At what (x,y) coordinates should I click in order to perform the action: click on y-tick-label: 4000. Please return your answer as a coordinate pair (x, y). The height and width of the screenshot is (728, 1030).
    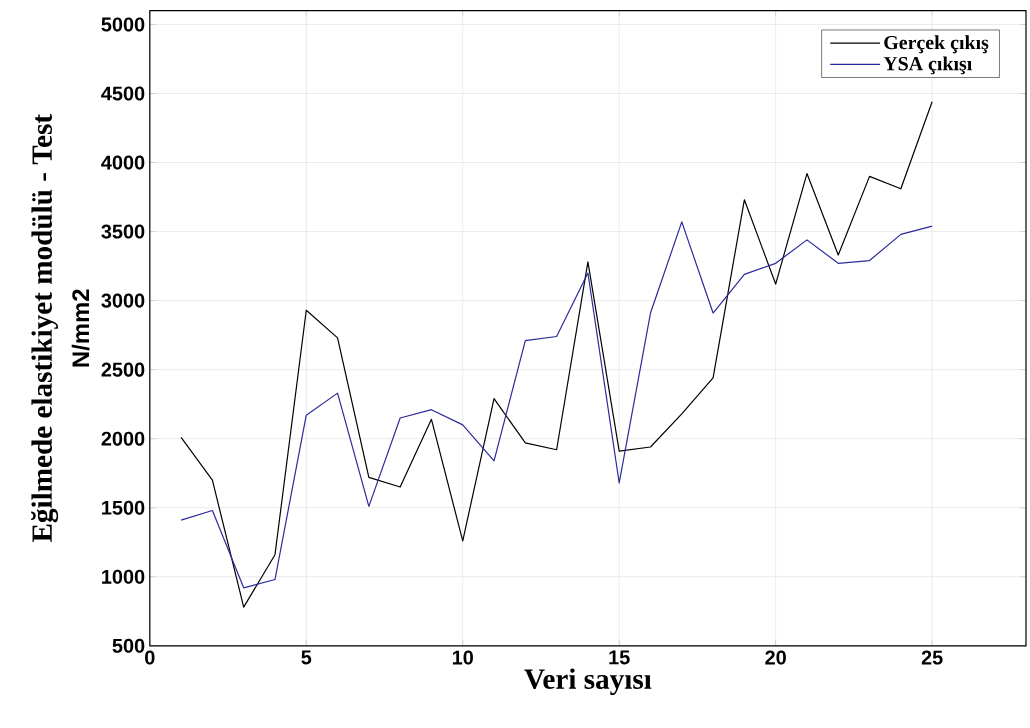
    Looking at the image, I should click on (123, 162).